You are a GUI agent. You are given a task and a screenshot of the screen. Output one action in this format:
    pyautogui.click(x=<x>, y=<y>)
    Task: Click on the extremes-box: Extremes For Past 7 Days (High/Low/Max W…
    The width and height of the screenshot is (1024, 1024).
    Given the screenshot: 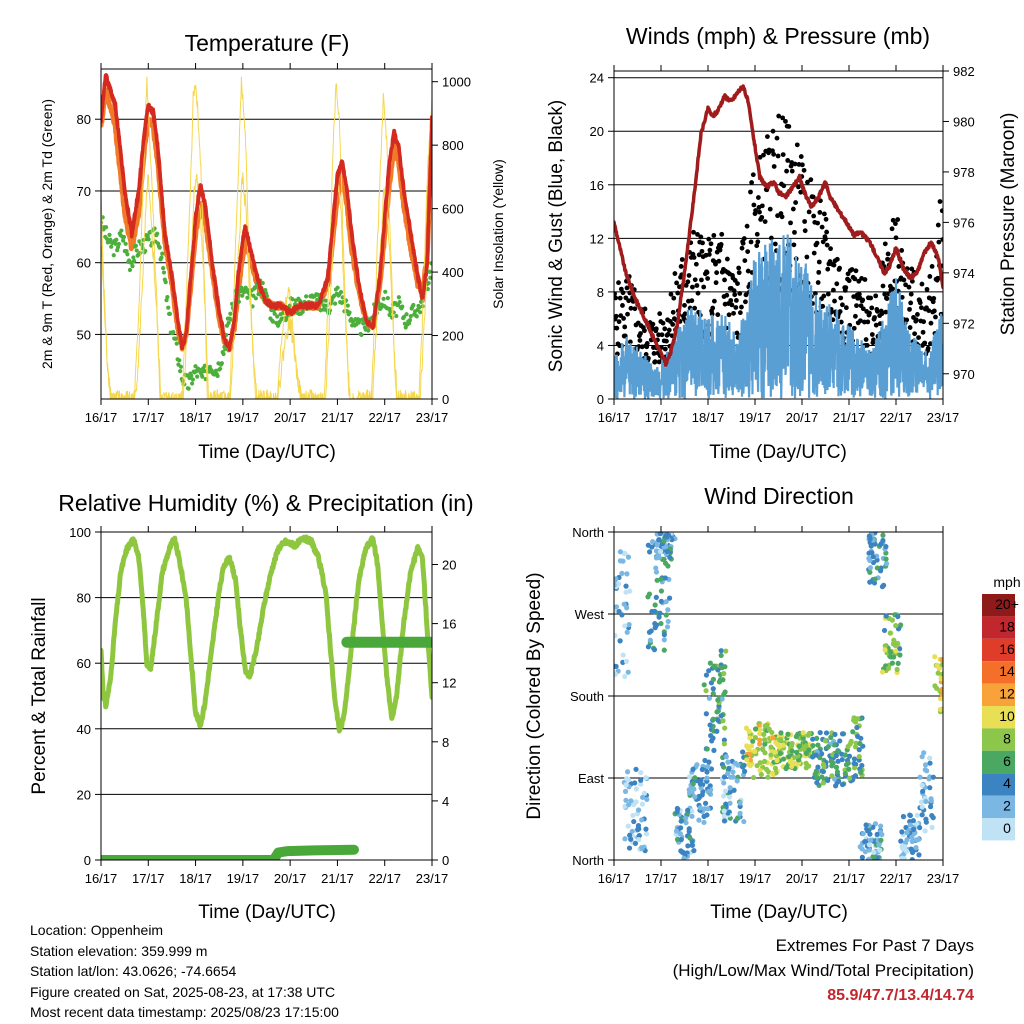 What is the action you would take?
    pyautogui.click(x=823, y=970)
    